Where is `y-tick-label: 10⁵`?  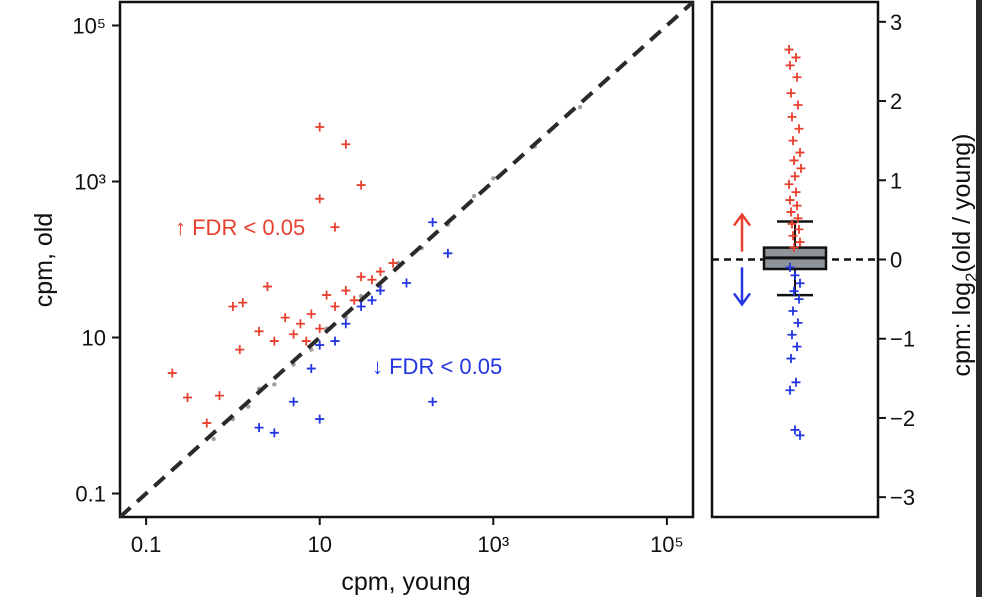 y-tick-label: 10⁵ is located at coordinates (89, 25).